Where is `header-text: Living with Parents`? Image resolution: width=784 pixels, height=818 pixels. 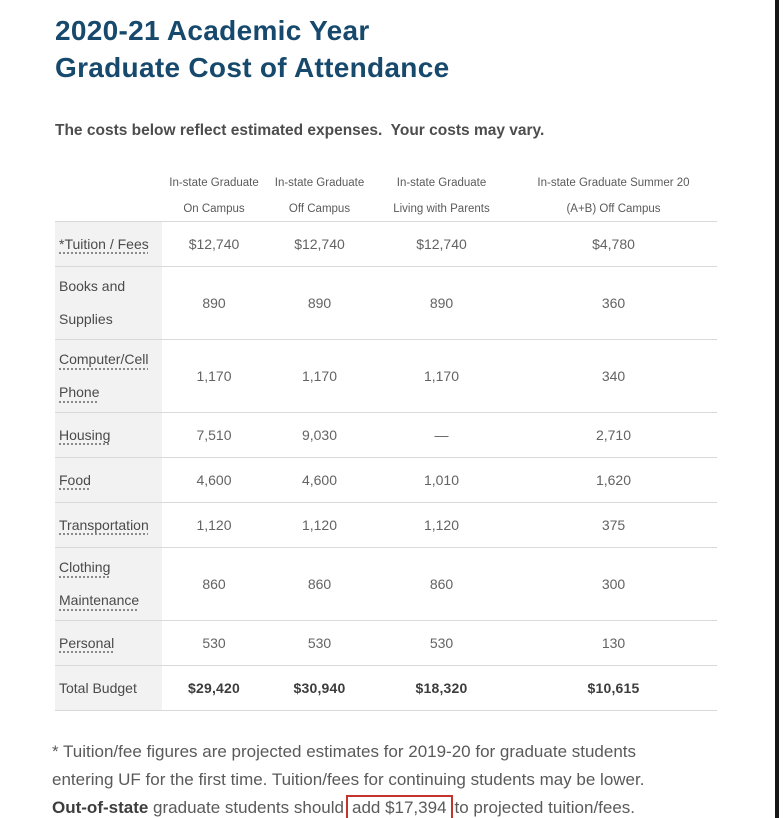 header-text: Living with Parents is located at coordinates (441, 208).